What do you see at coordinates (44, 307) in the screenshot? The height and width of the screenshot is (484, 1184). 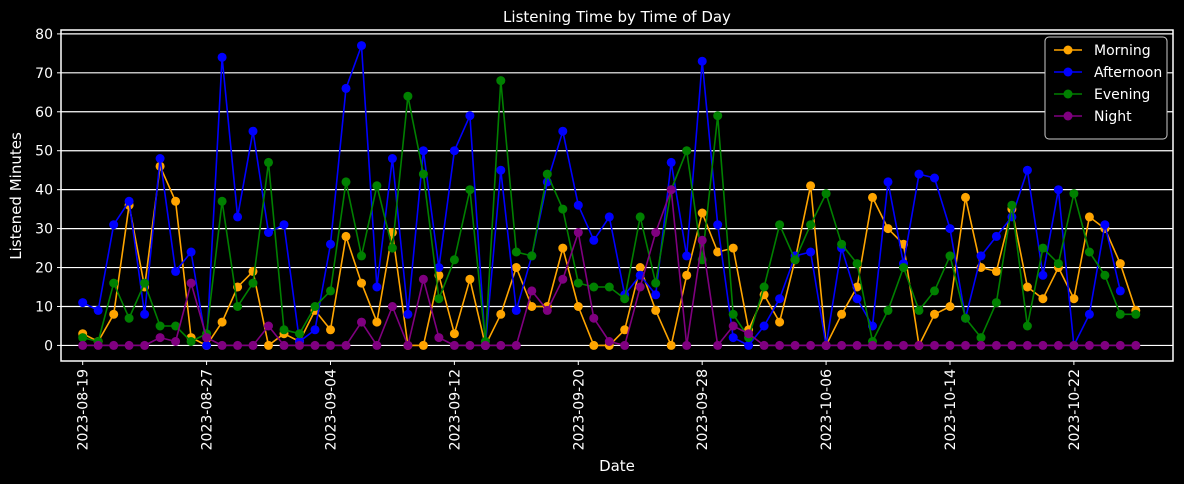 I see `y-tick-label: 10` at bounding box center [44, 307].